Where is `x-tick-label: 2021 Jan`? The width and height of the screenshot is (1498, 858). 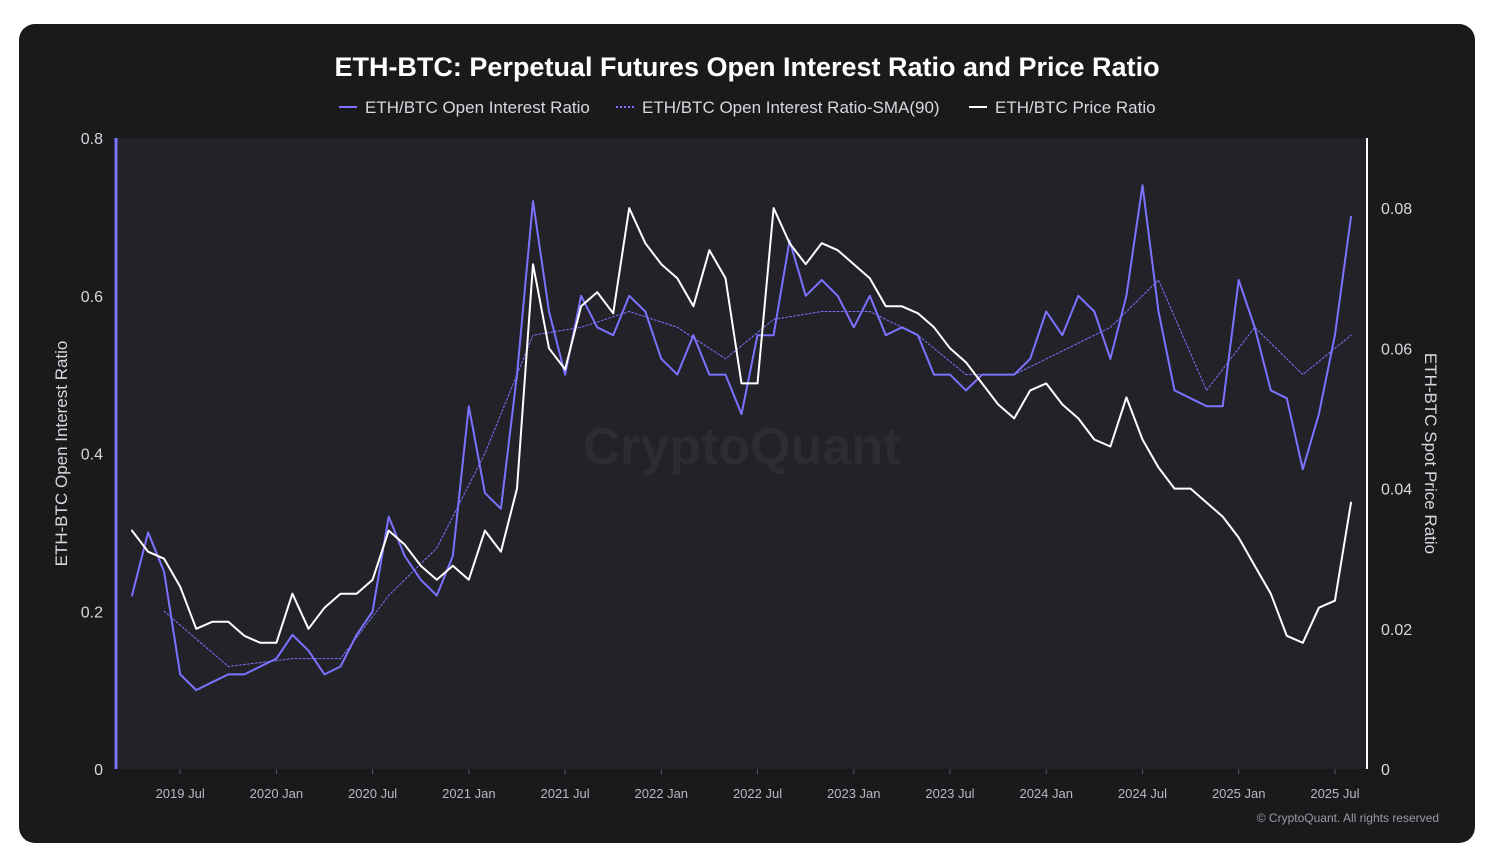
x-tick-label: 2021 Jan is located at coordinates (469, 793).